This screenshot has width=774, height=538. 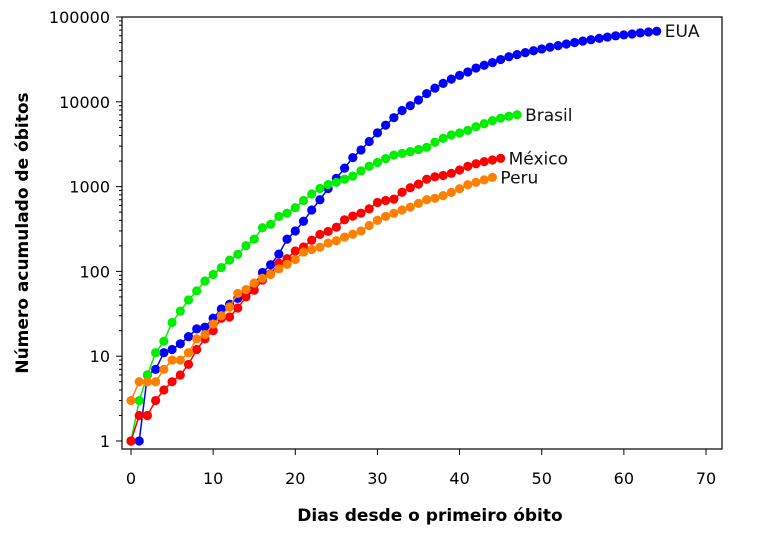 What do you see at coordinates (548, 116) in the screenshot?
I see `series-label: Brasil` at bounding box center [548, 116].